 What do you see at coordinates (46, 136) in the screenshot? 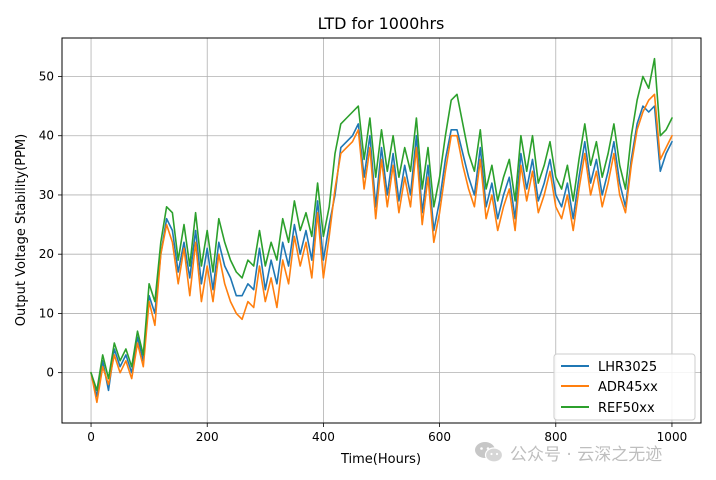
I see `y-tick-label: 40` at bounding box center [46, 136].